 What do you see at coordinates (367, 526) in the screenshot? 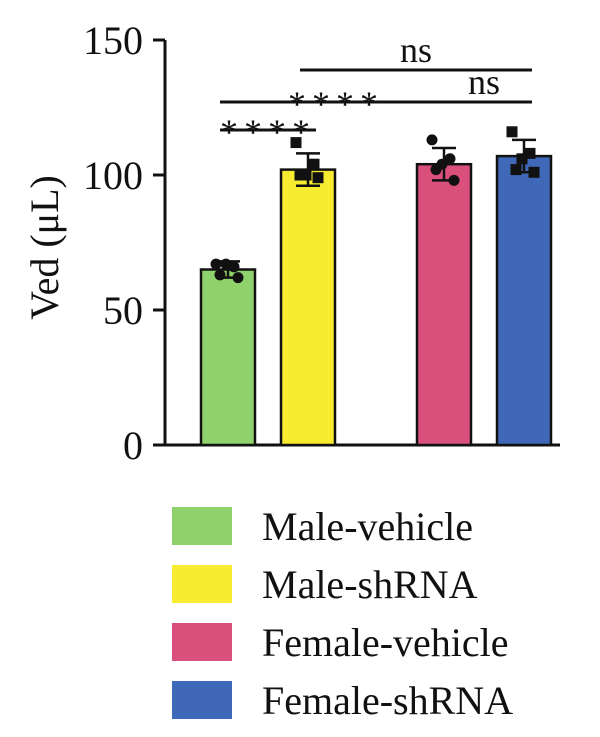
I see `legend-label: Male-vehicle` at bounding box center [367, 526].